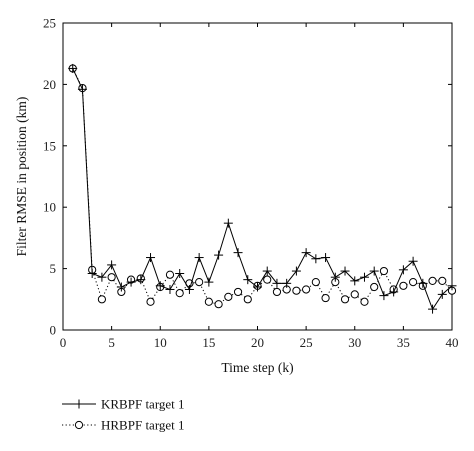  What do you see at coordinates (21, 177) in the screenshot?
I see `y-axis-label: Filter RMSE in position (km)` at bounding box center [21, 177].